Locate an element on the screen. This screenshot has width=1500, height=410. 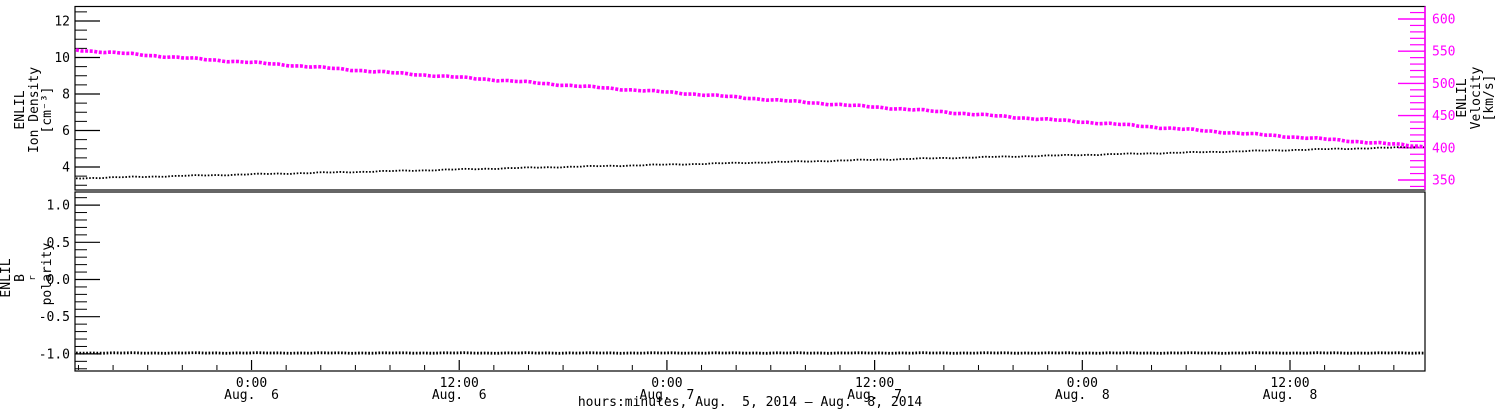
tick-label: 1.0 is located at coordinates (58, 206).